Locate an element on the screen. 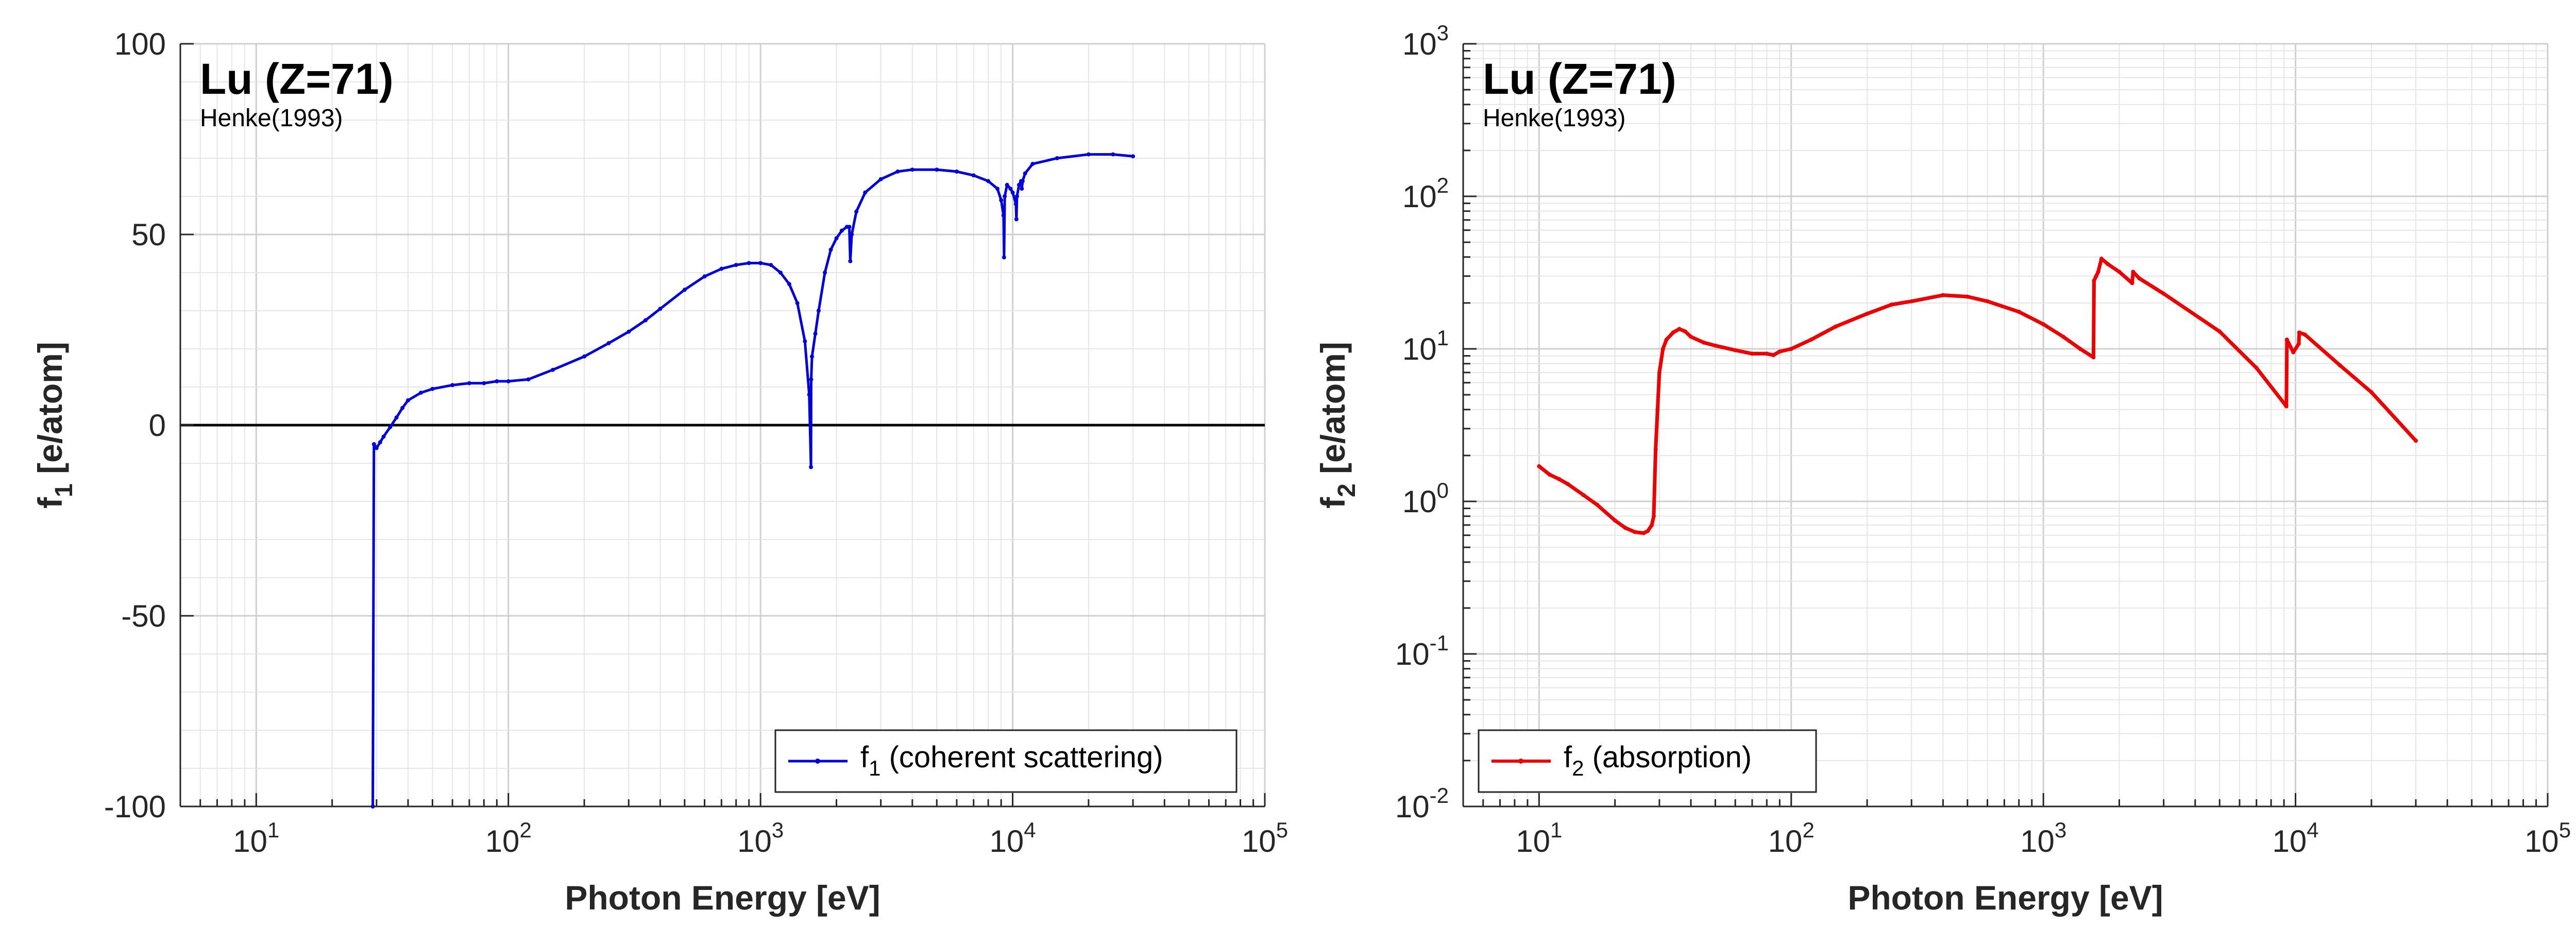 This screenshot has height=942, width=2576. chart-2-y-tick-label: 10² is located at coordinates (1425, 193).